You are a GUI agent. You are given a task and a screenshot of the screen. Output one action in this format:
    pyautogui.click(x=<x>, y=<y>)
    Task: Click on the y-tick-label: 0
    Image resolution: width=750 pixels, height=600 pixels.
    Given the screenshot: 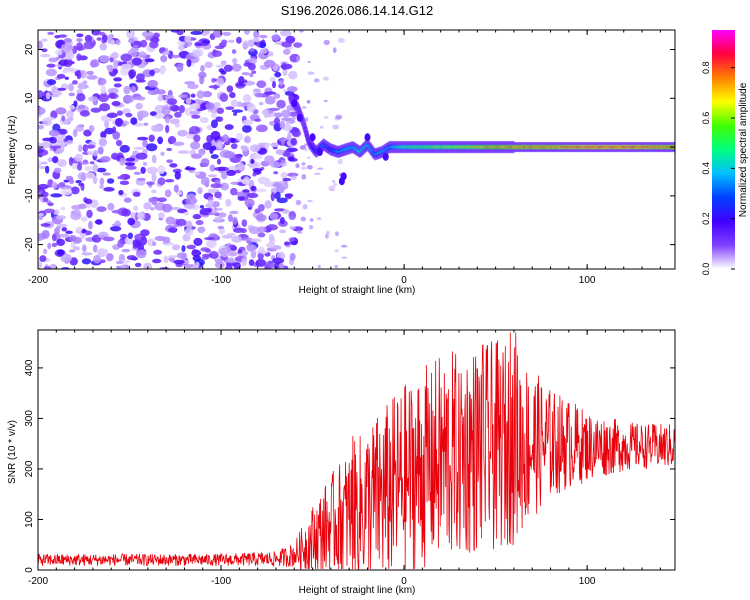 What is the action you would take?
    pyautogui.click(x=29, y=147)
    